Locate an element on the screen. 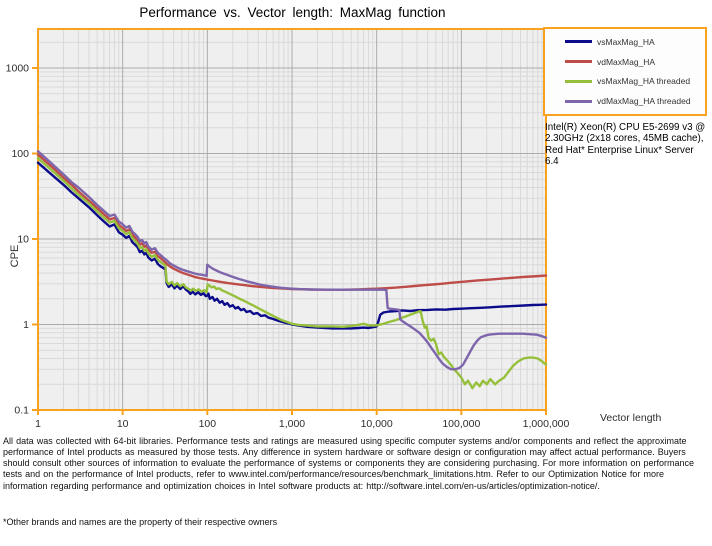 This screenshot has width=712, height=546. x-tick-label: 100,000 is located at coordinates (461, 424).